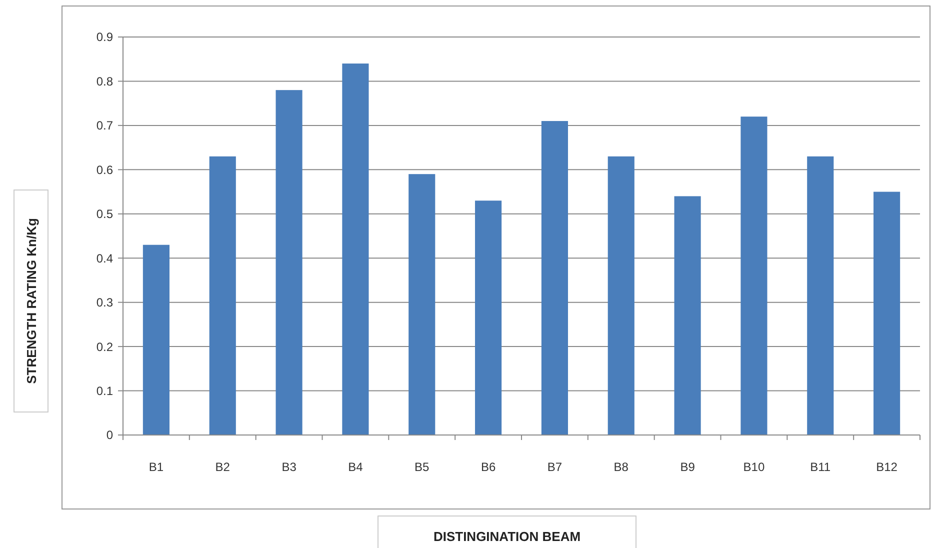 The width and height of the screenshot is (936, 548). I want to click on x-tick-label: B1, so click(156, 467).